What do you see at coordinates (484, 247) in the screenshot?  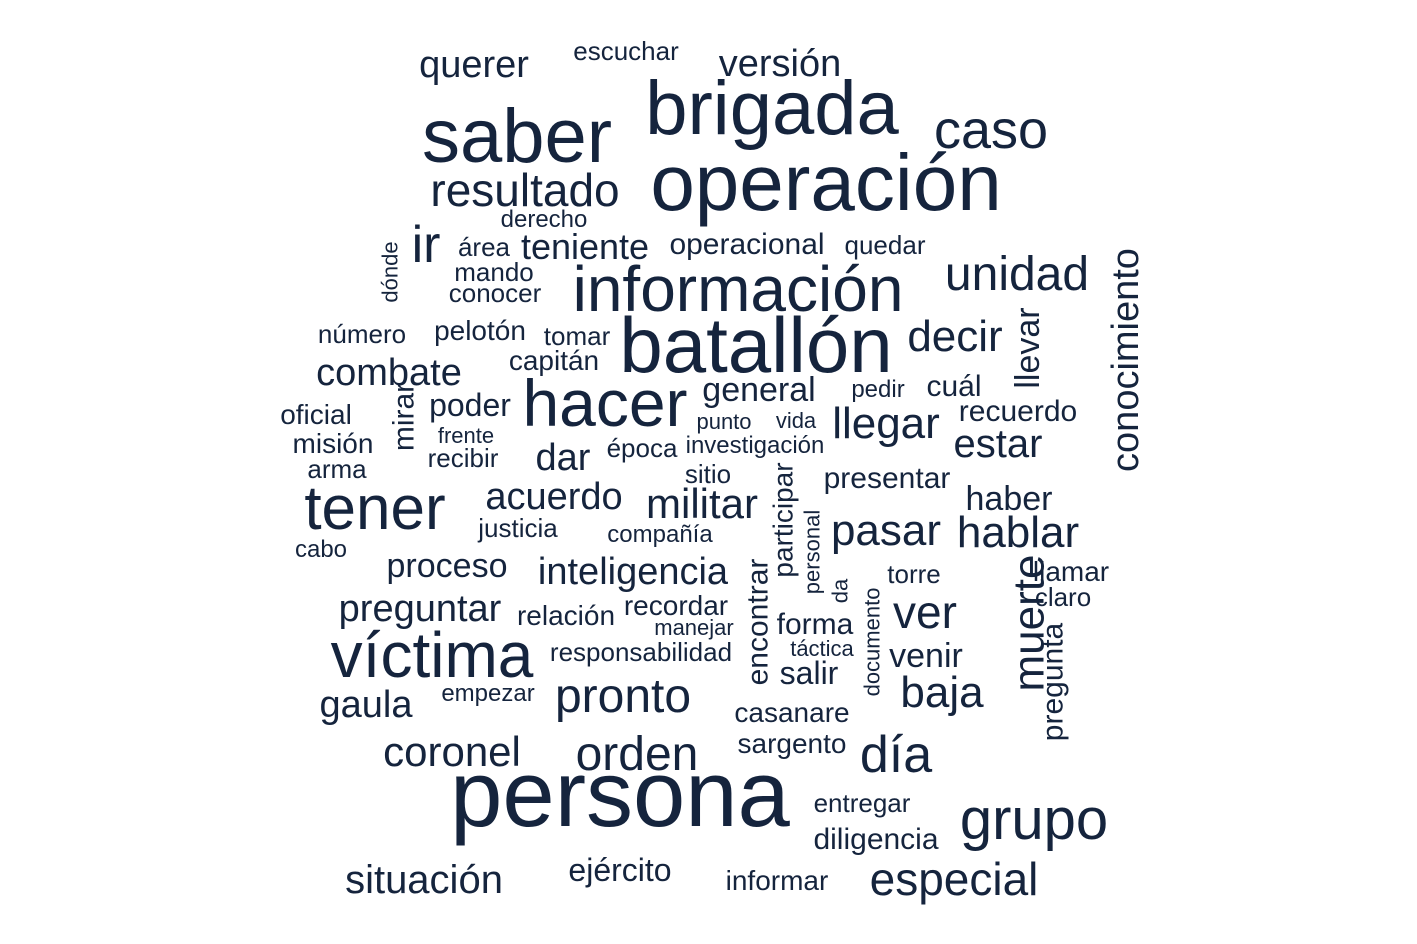 I see `word-area: área` at bounding box center [484, 247].